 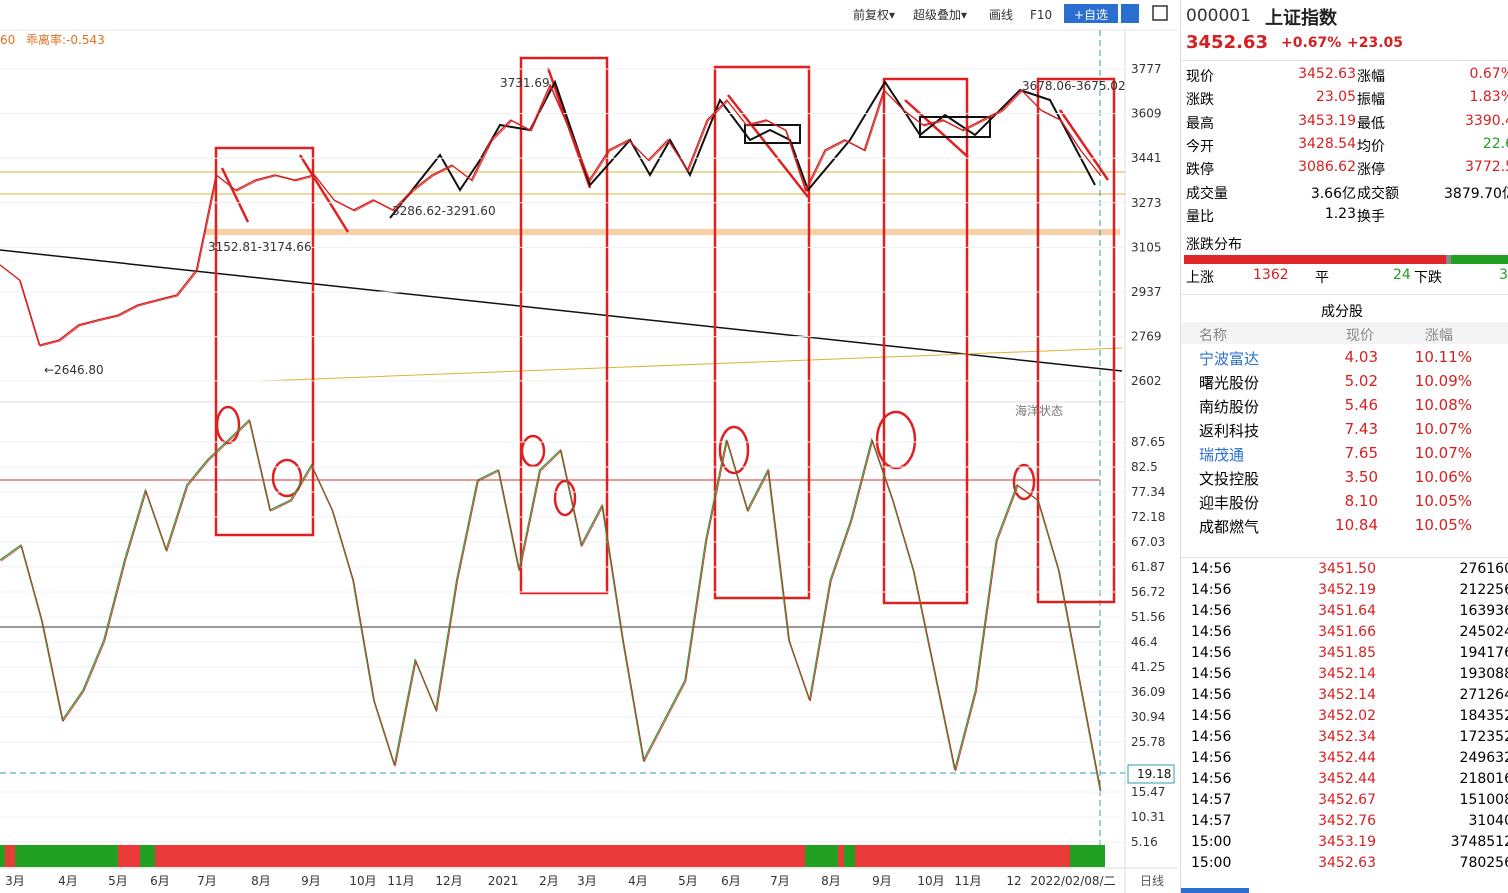 I want to click on y-tick-label: 2769, so click(x=1146, y=337).